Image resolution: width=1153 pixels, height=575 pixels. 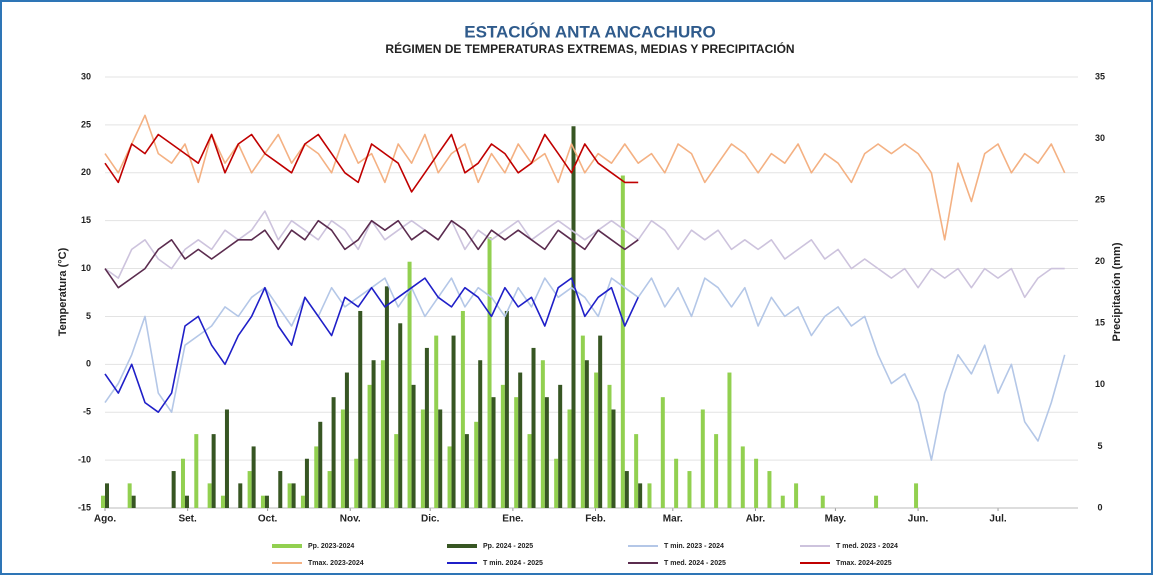 I want to click on x-tick-label: Jun., so click(x=918, y=519).